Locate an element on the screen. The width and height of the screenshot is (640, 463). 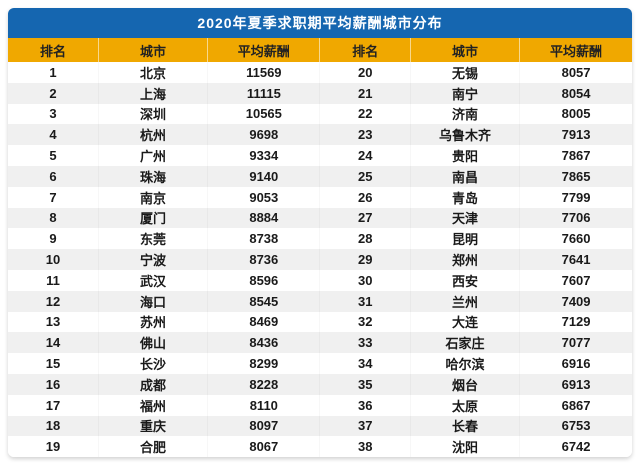
table-row: 3 深圳 10565 22 济南 8005 is located at coordinates (320, 114).